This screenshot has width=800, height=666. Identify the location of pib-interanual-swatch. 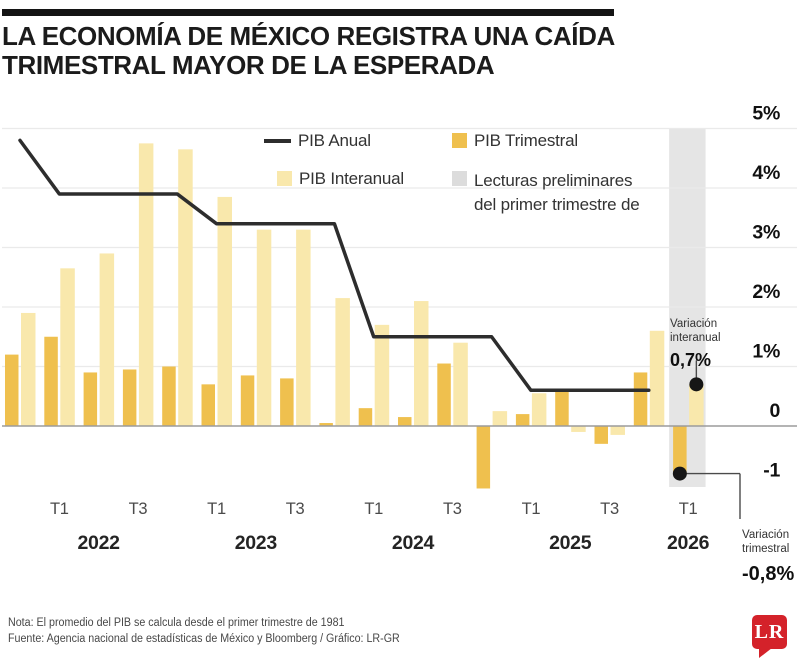
(284, 178).